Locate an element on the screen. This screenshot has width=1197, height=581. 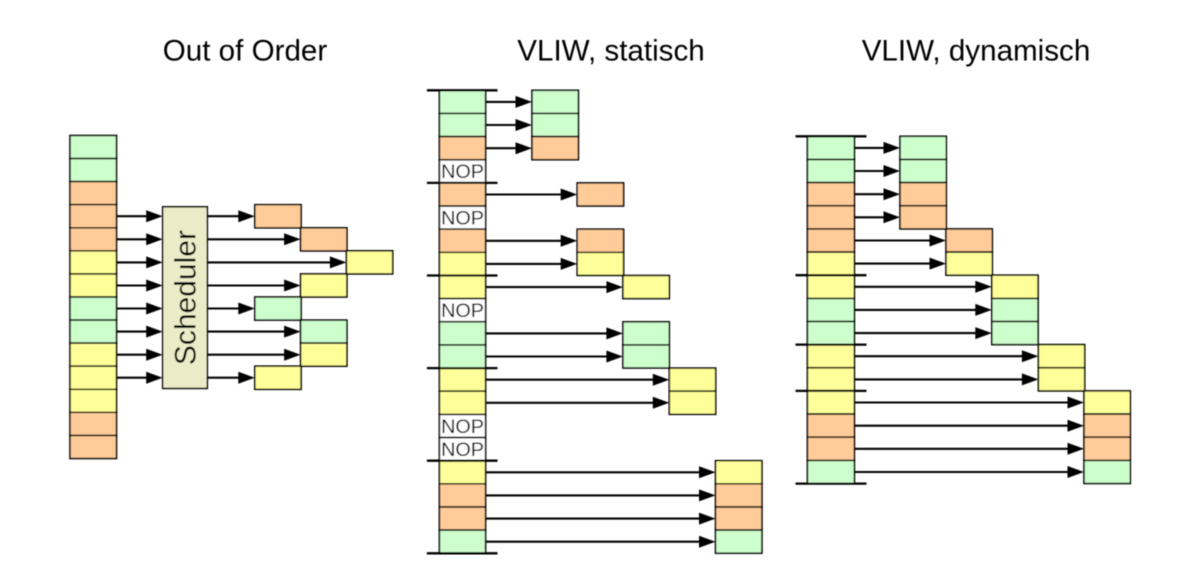
svg-text: Scheduler is located at coordinates (186, 297).